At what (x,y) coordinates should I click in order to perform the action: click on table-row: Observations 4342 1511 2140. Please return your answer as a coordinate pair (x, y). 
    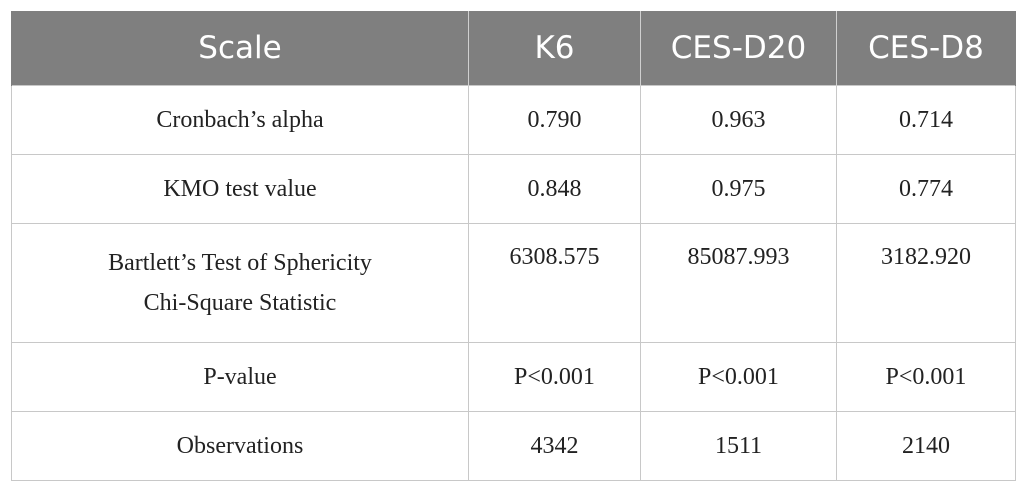
    Looking at the image, I should click on (513, 446).